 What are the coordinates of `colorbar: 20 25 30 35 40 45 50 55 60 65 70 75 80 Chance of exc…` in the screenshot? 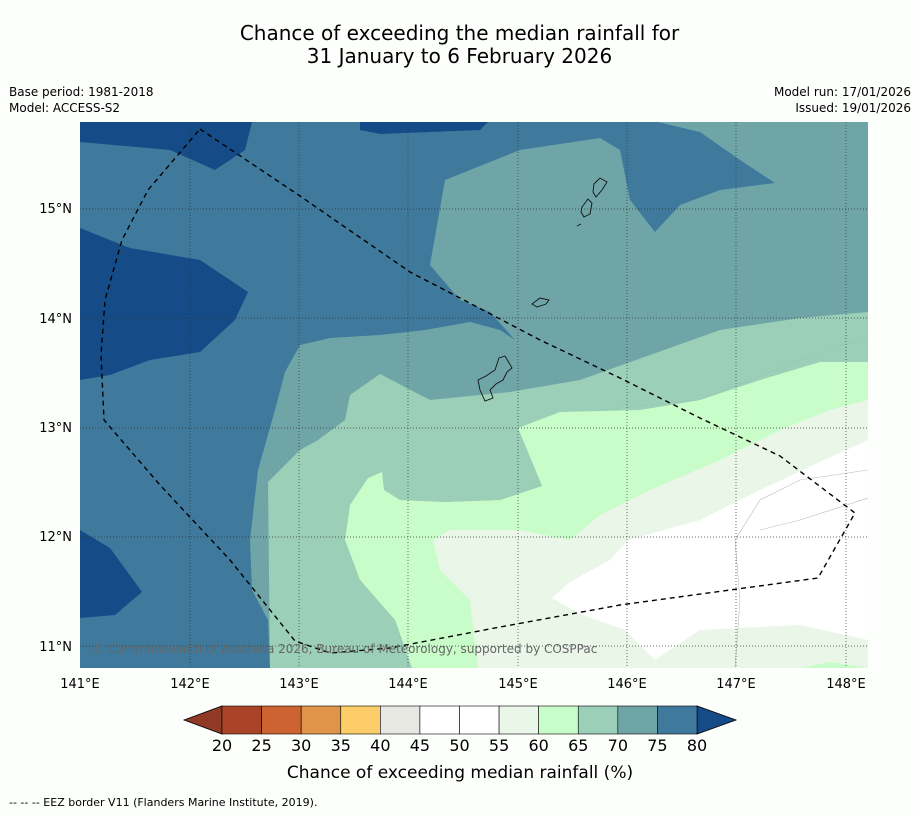 It's located at (460, 744).